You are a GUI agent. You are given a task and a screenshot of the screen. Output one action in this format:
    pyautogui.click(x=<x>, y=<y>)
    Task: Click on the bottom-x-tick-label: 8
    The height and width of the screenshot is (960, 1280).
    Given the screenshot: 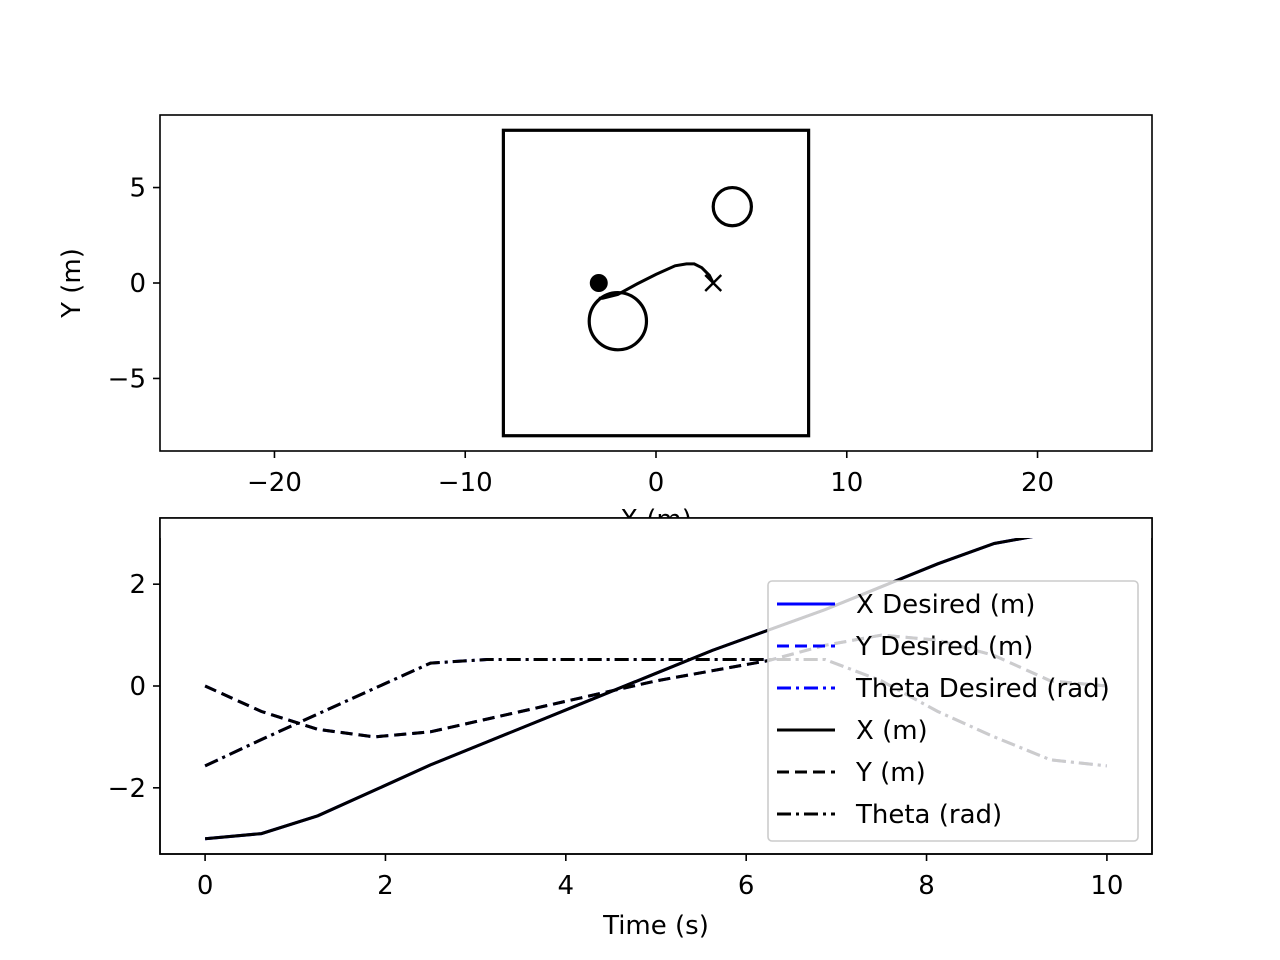 What is the action you would take?
    pyautogui.click(x=926, y=886)
    